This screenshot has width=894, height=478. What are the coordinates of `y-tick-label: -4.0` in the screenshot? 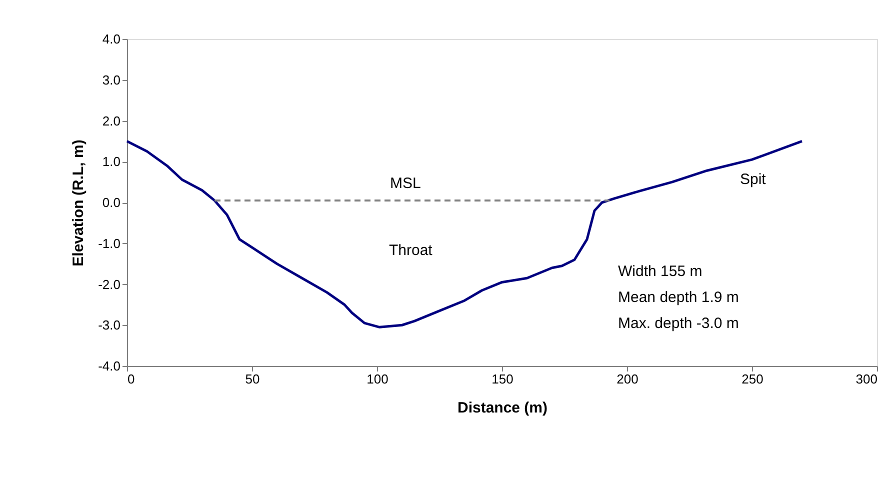 It's located at (109, 366).